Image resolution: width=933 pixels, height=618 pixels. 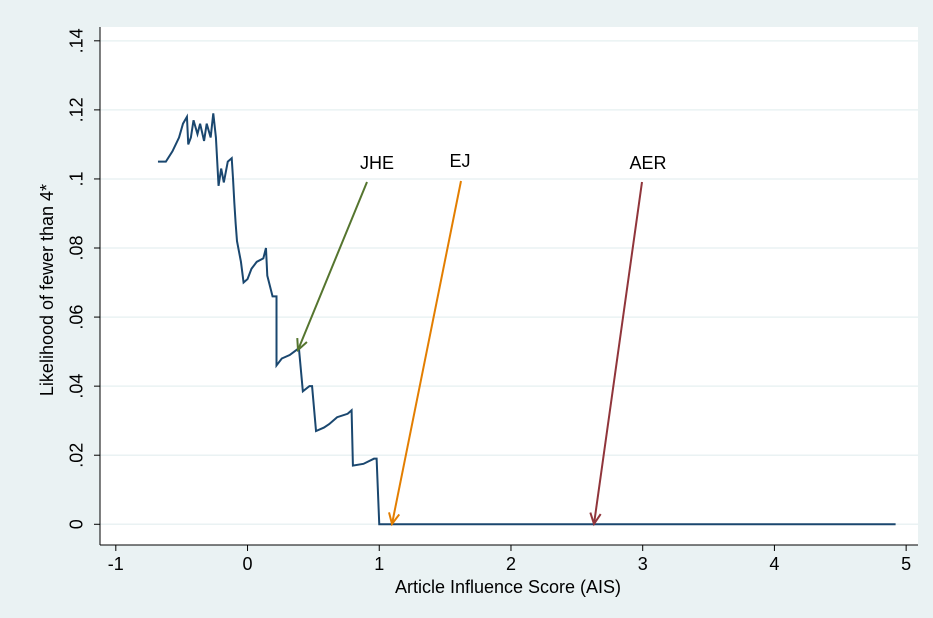 I want to click on y-tick-label: .08, so click(x=77, y=247).